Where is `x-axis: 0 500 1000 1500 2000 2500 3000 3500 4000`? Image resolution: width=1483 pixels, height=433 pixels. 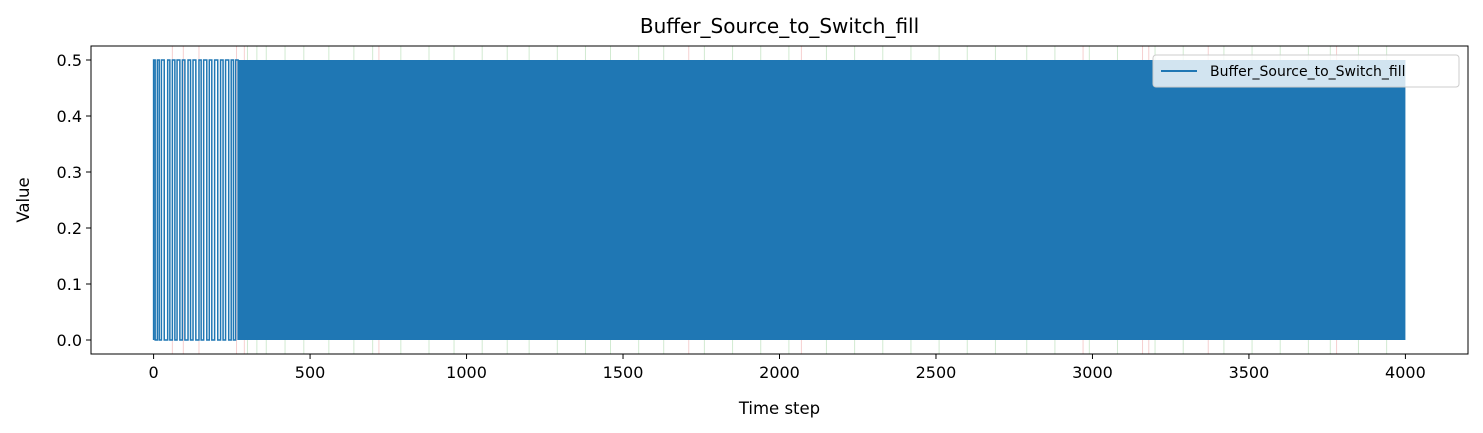 x-axis: 0 500 1000 1500 2000 2500 3000 3500 4000 is located at coordinates (787, 368).